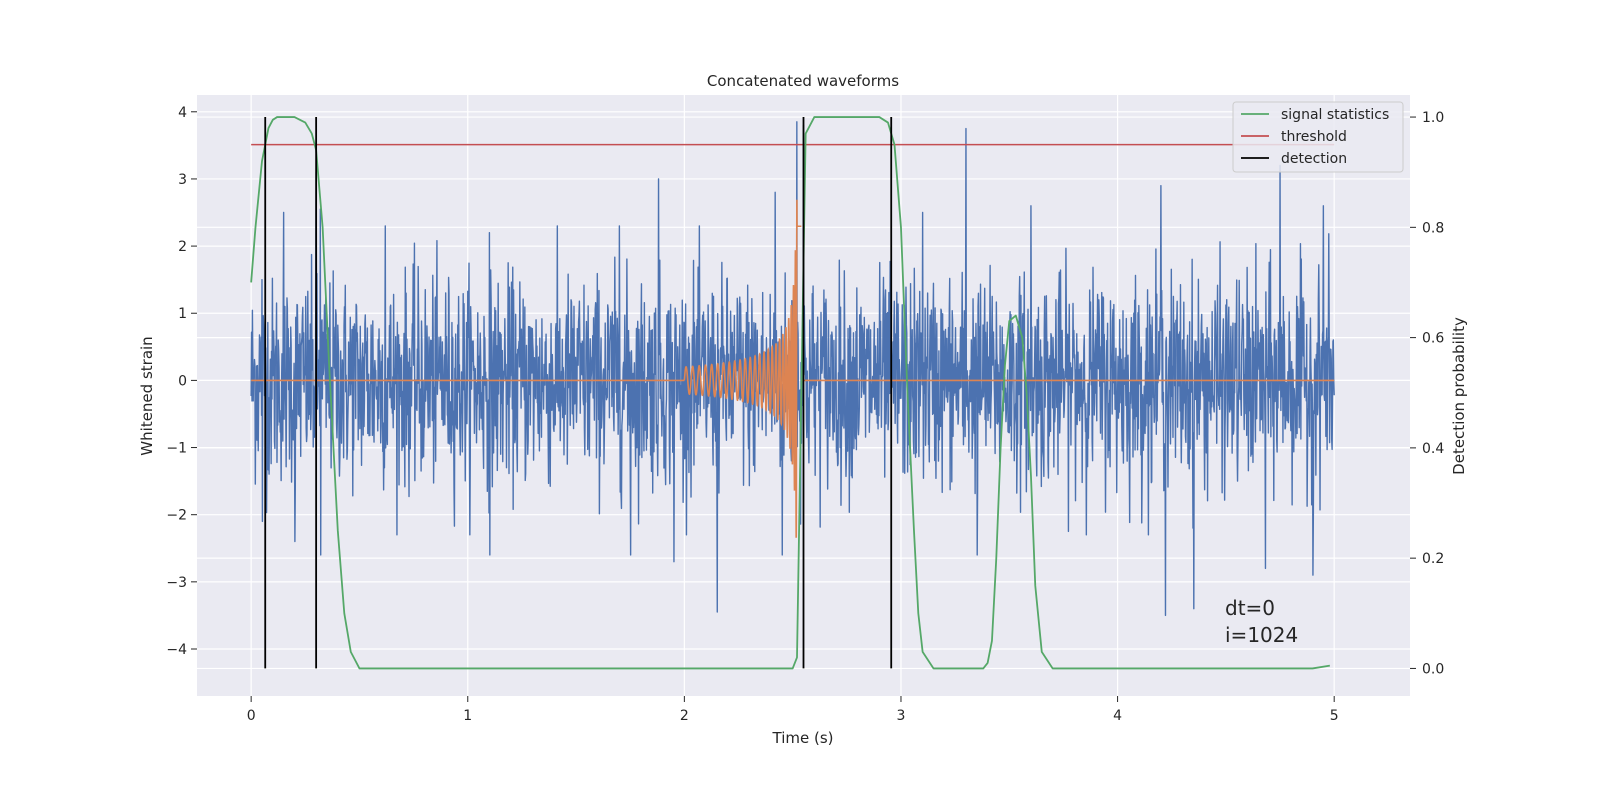  What do you see at coordinates (182, 247) in the screenshot?
I see `y-tick-label-6: 2` at bounding box center [182, 247].